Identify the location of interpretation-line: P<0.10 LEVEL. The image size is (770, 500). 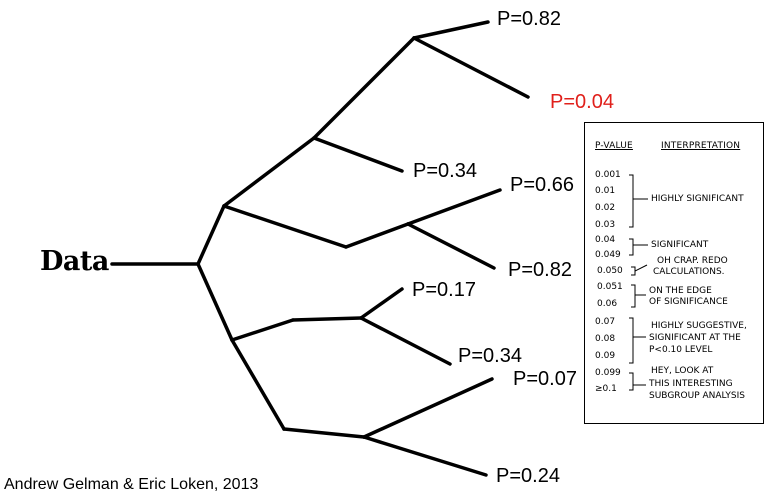
(681, 350).